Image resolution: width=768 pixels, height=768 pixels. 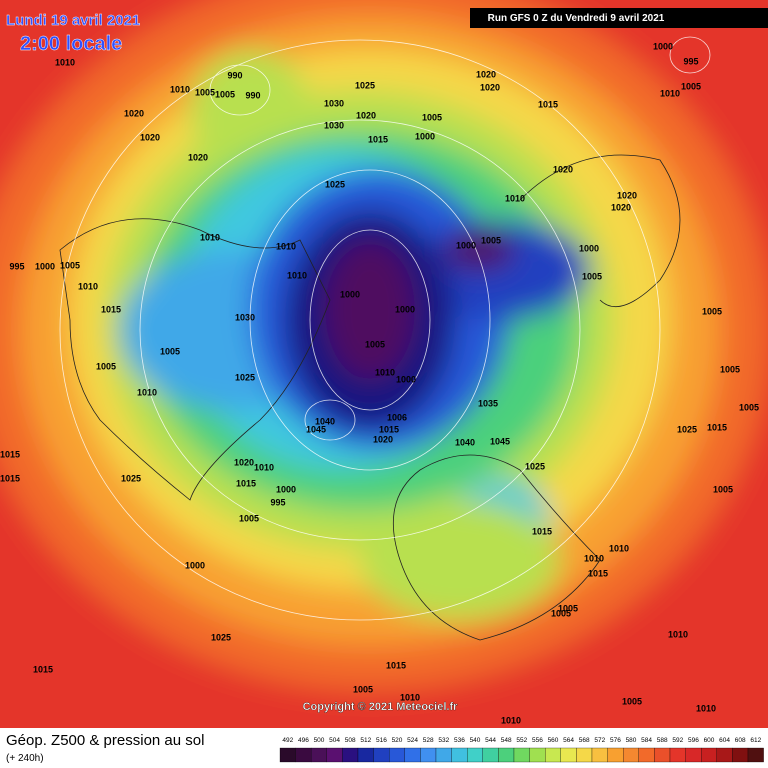 I want to click on footer-title: Géop. Z500 & pression au sol, so click(x=105, y=740).